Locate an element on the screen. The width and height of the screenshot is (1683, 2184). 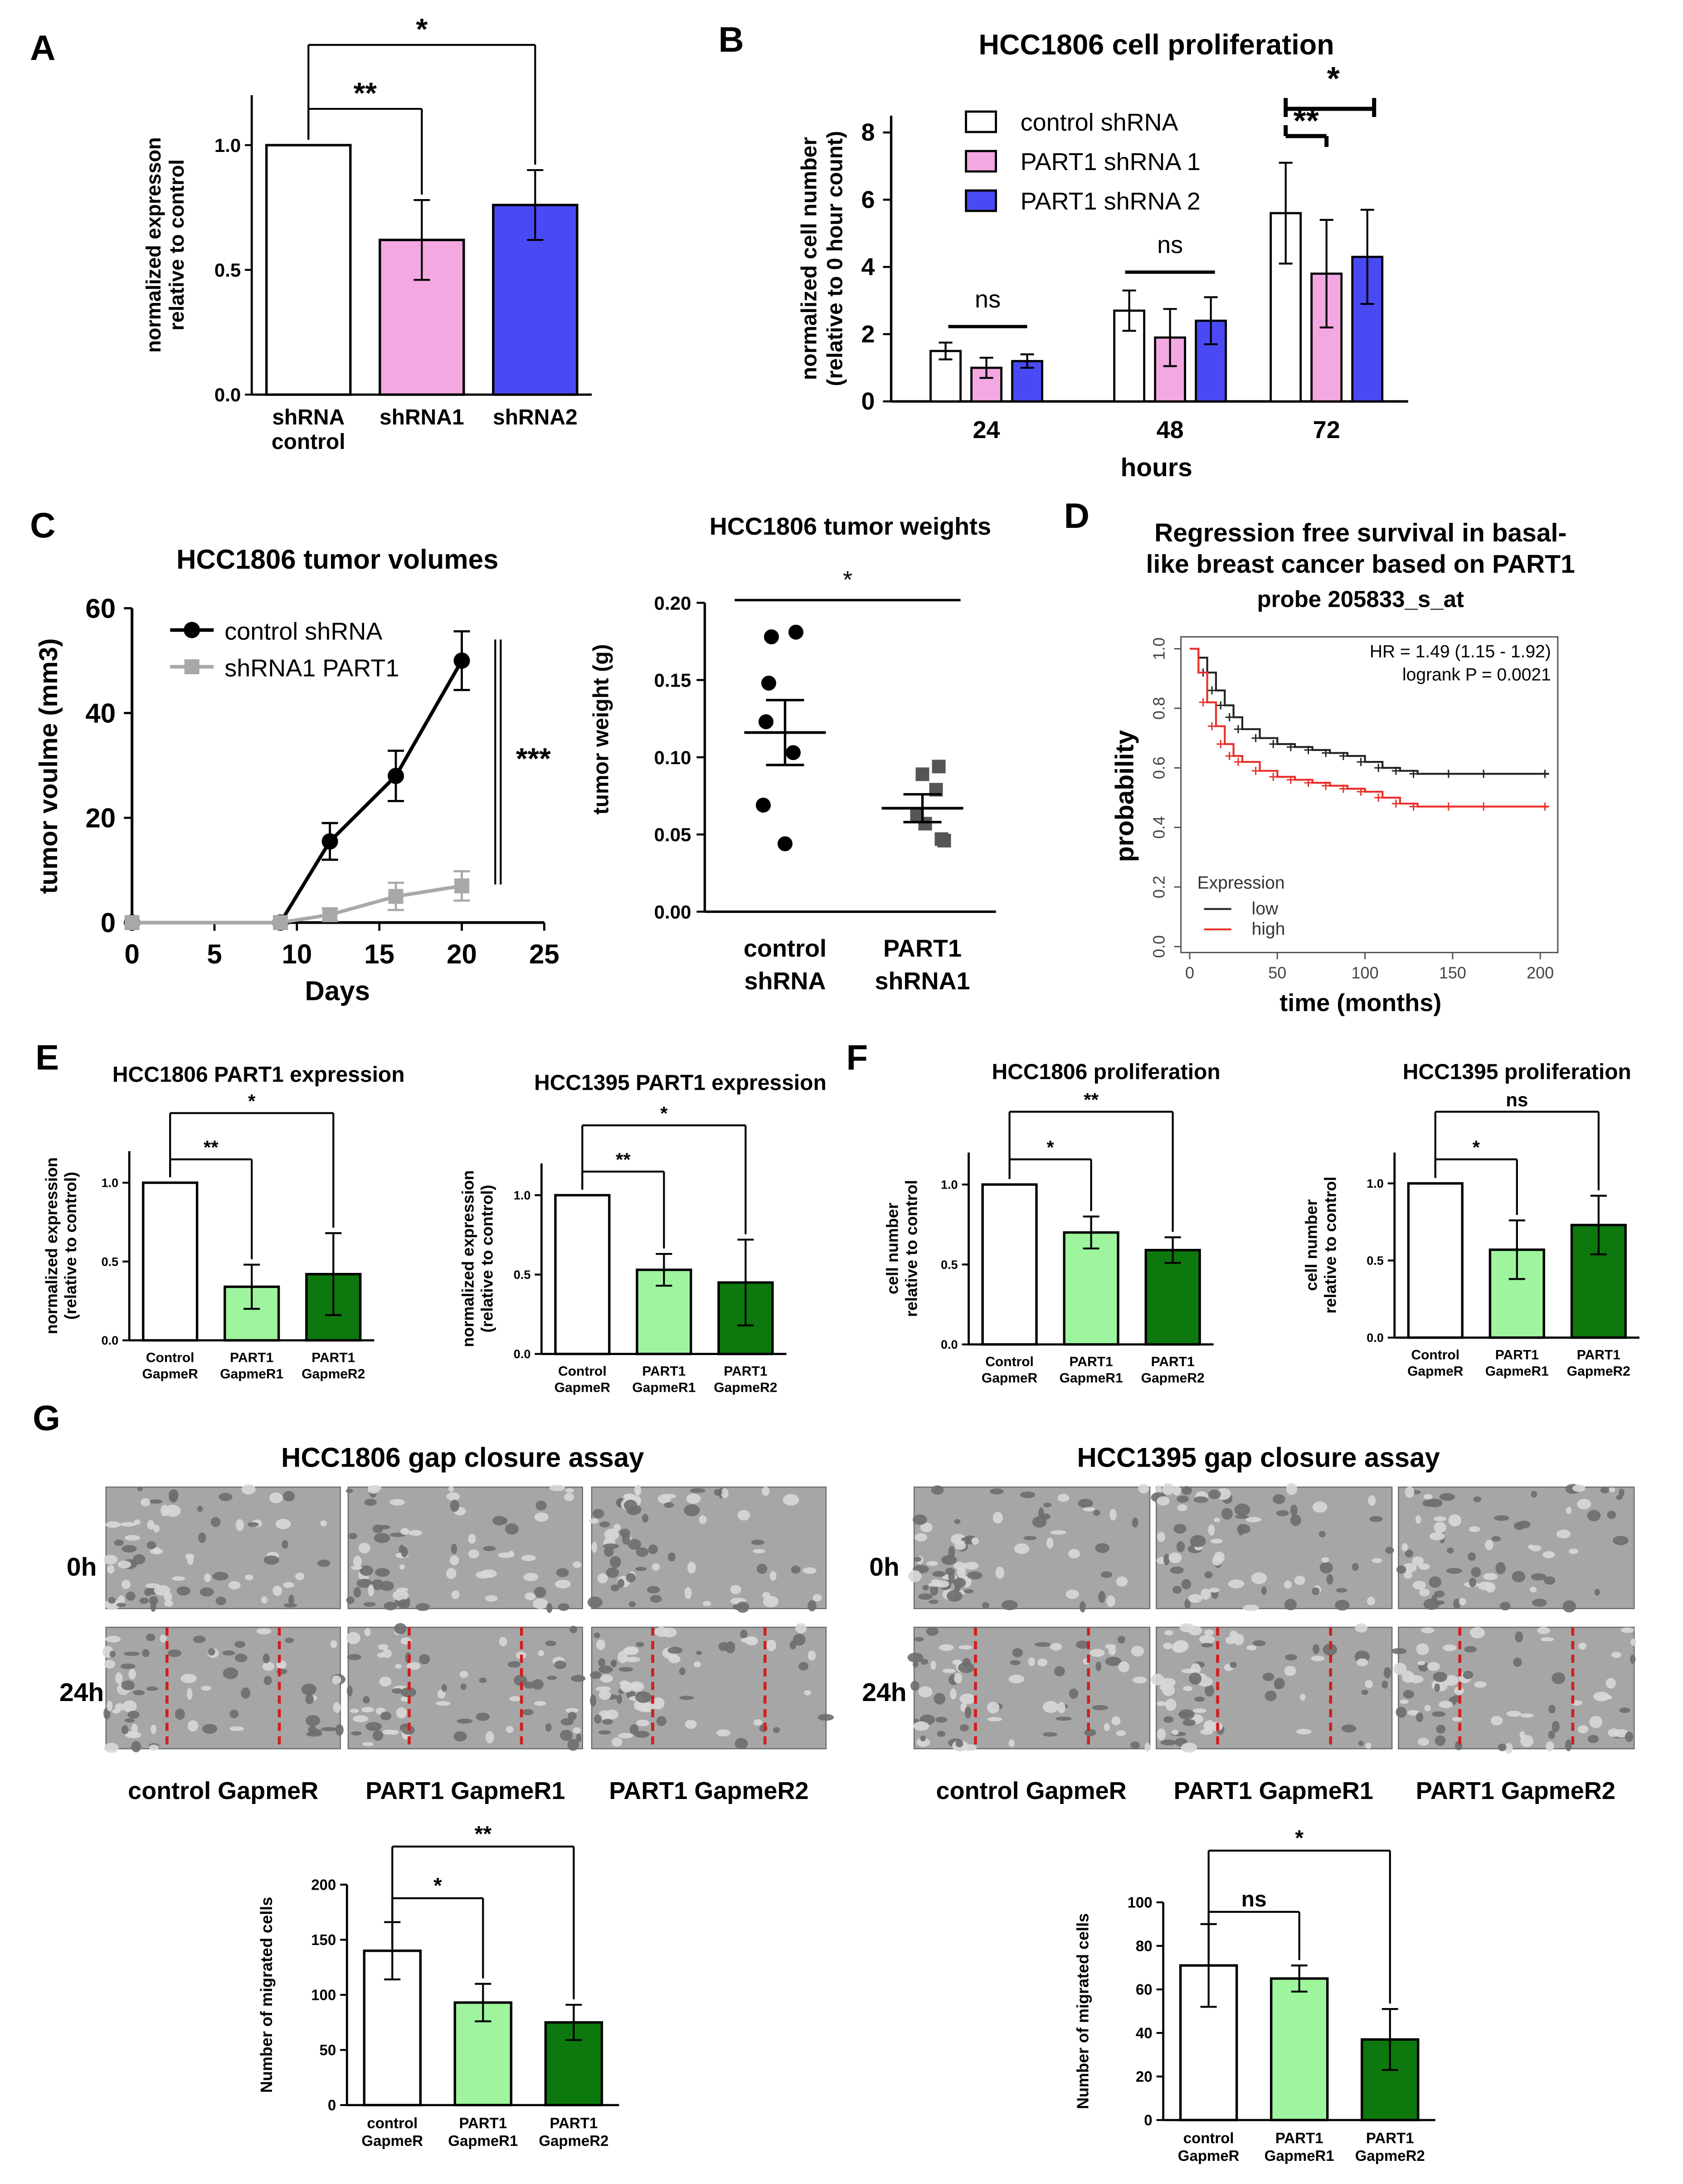
y-tick-label: 0 is located at coordinates (108, 922).